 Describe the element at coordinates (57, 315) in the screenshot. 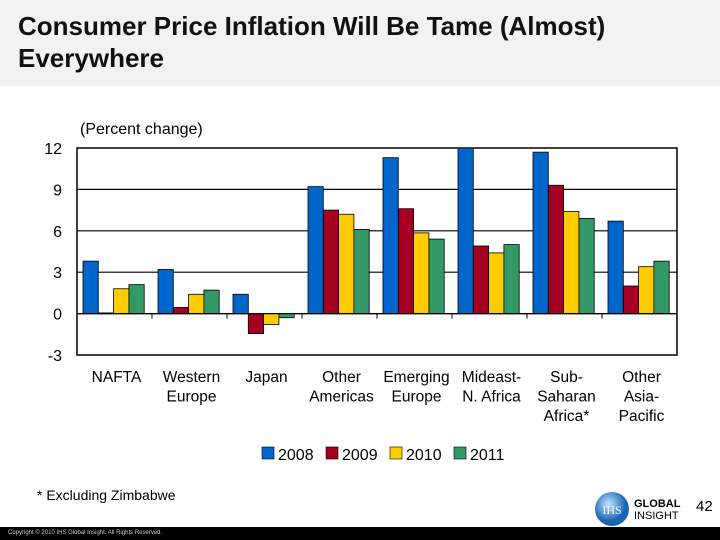

I see `y-tick-label: 0` at that location.